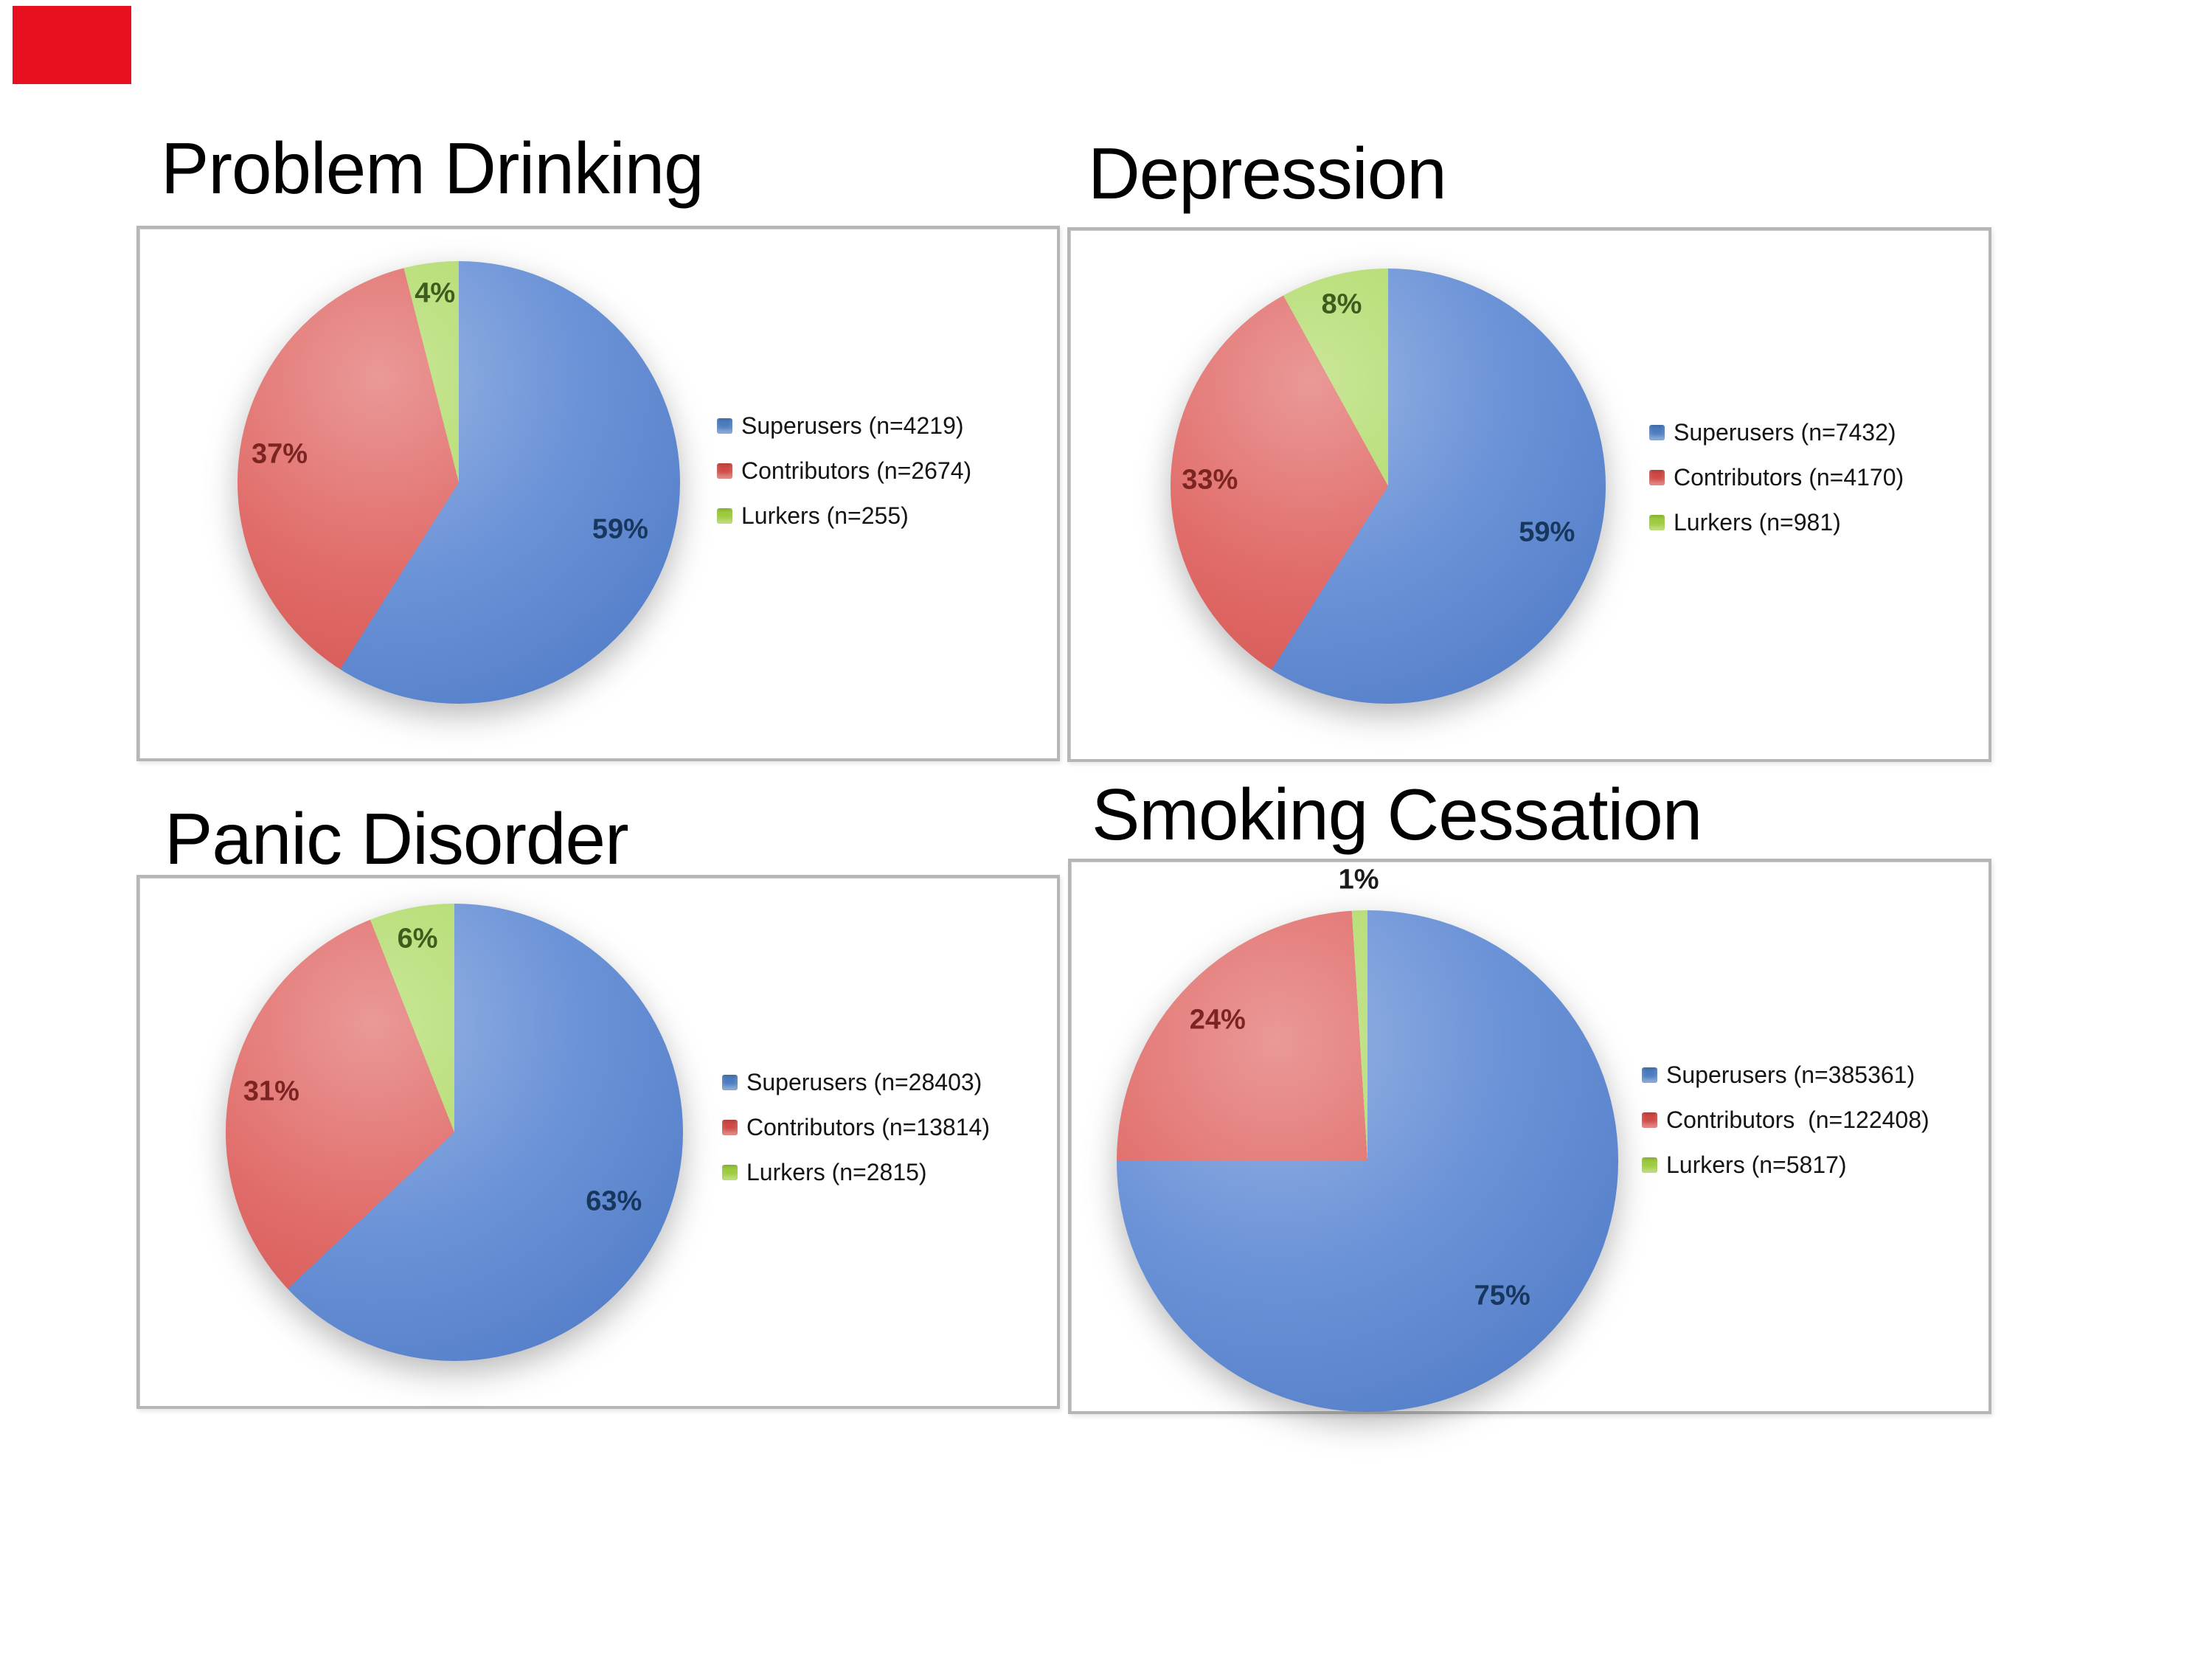 Image resolution: width=2212 pixels, height=1659 pixels. Describe the element at coordinates (1789, 478) in the screenshot. I see `legend-label: Contributors (n=4170)` at that location.